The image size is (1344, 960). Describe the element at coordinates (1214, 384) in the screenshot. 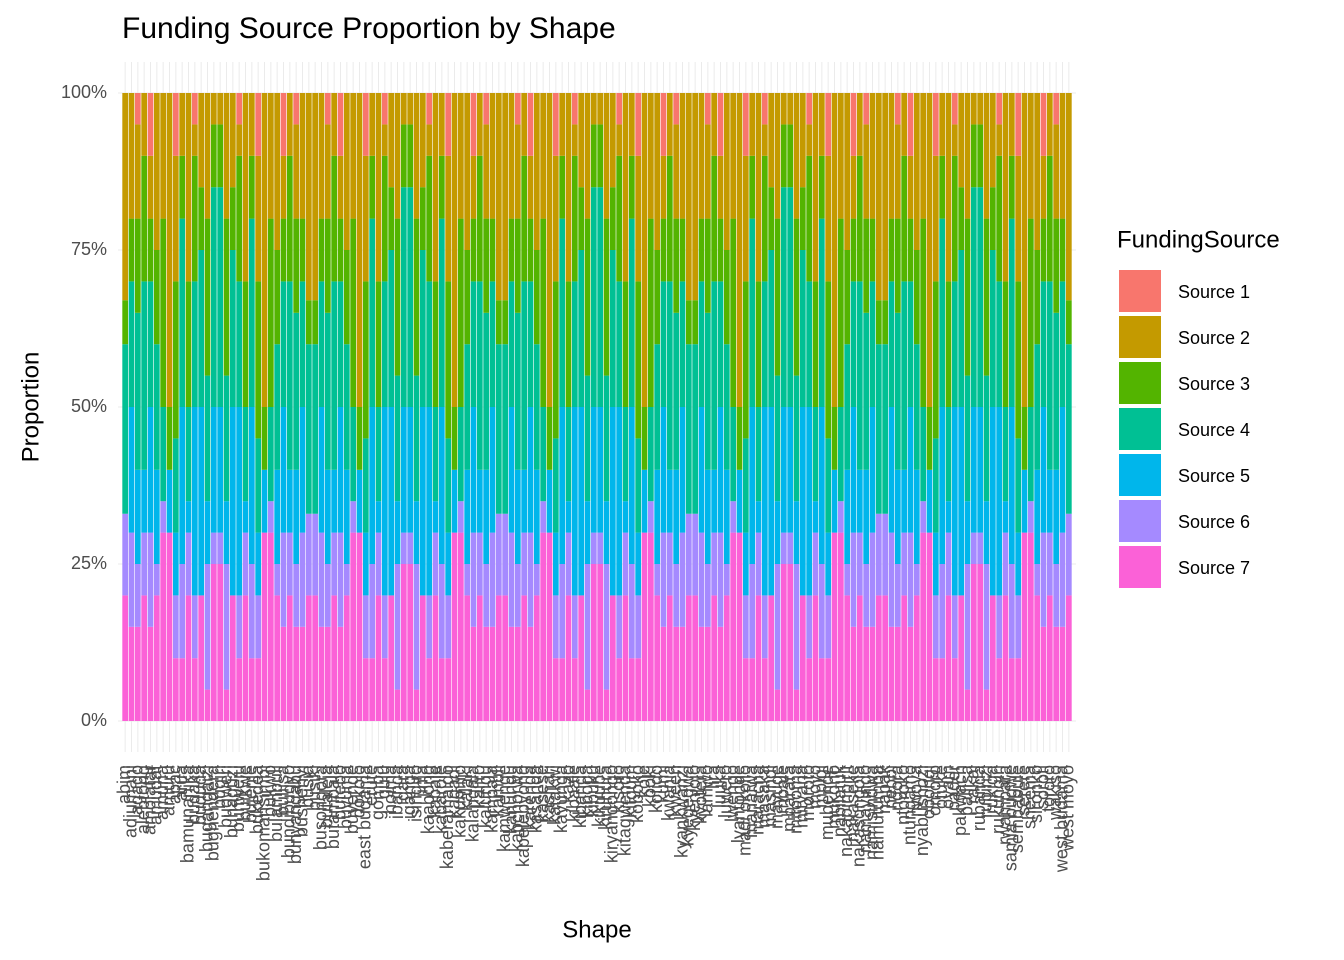

I see `legend-label: Source 3` at that location.